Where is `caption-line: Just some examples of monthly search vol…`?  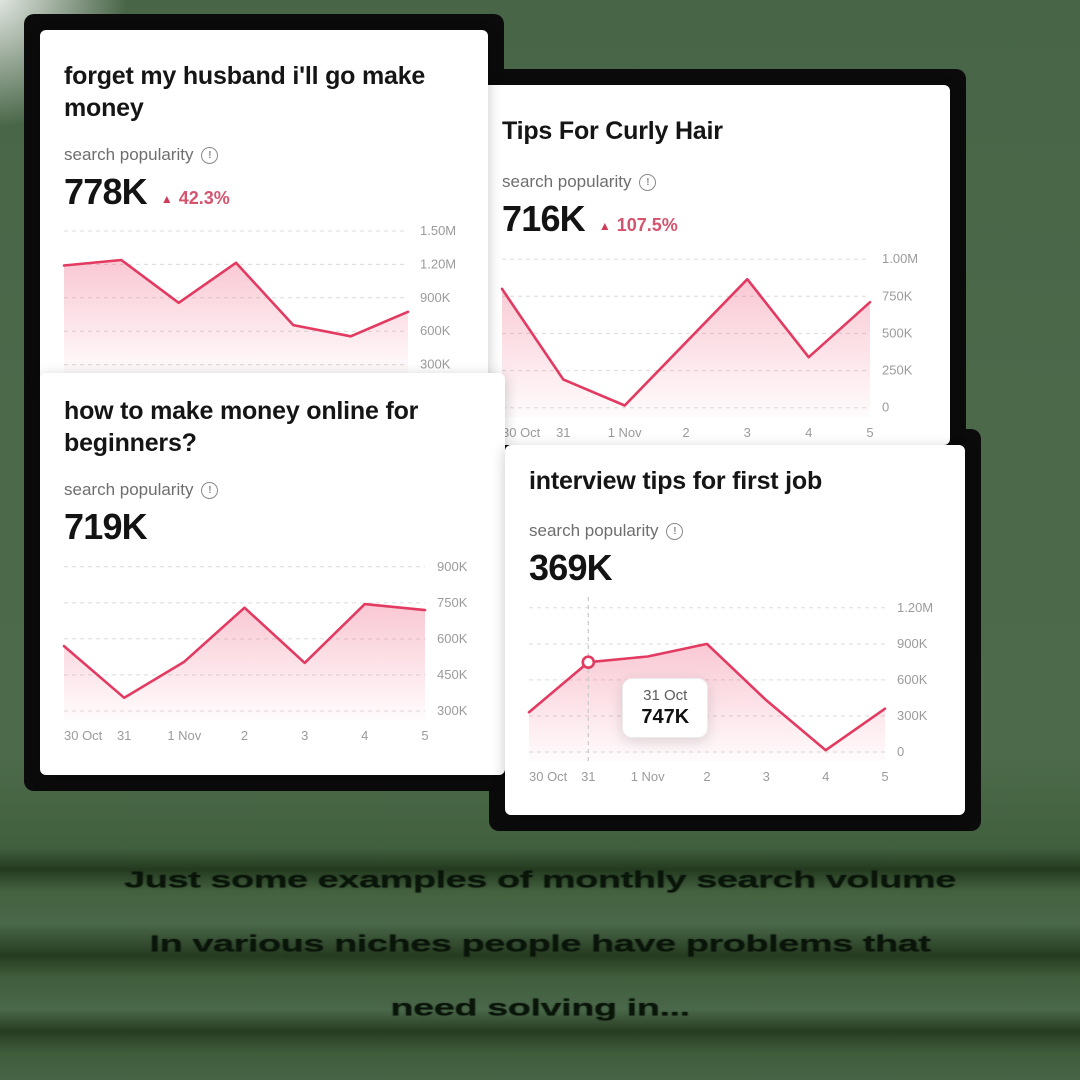 caption-line: Just some examples of monthly search vol… is located at coordinates (540, 880).